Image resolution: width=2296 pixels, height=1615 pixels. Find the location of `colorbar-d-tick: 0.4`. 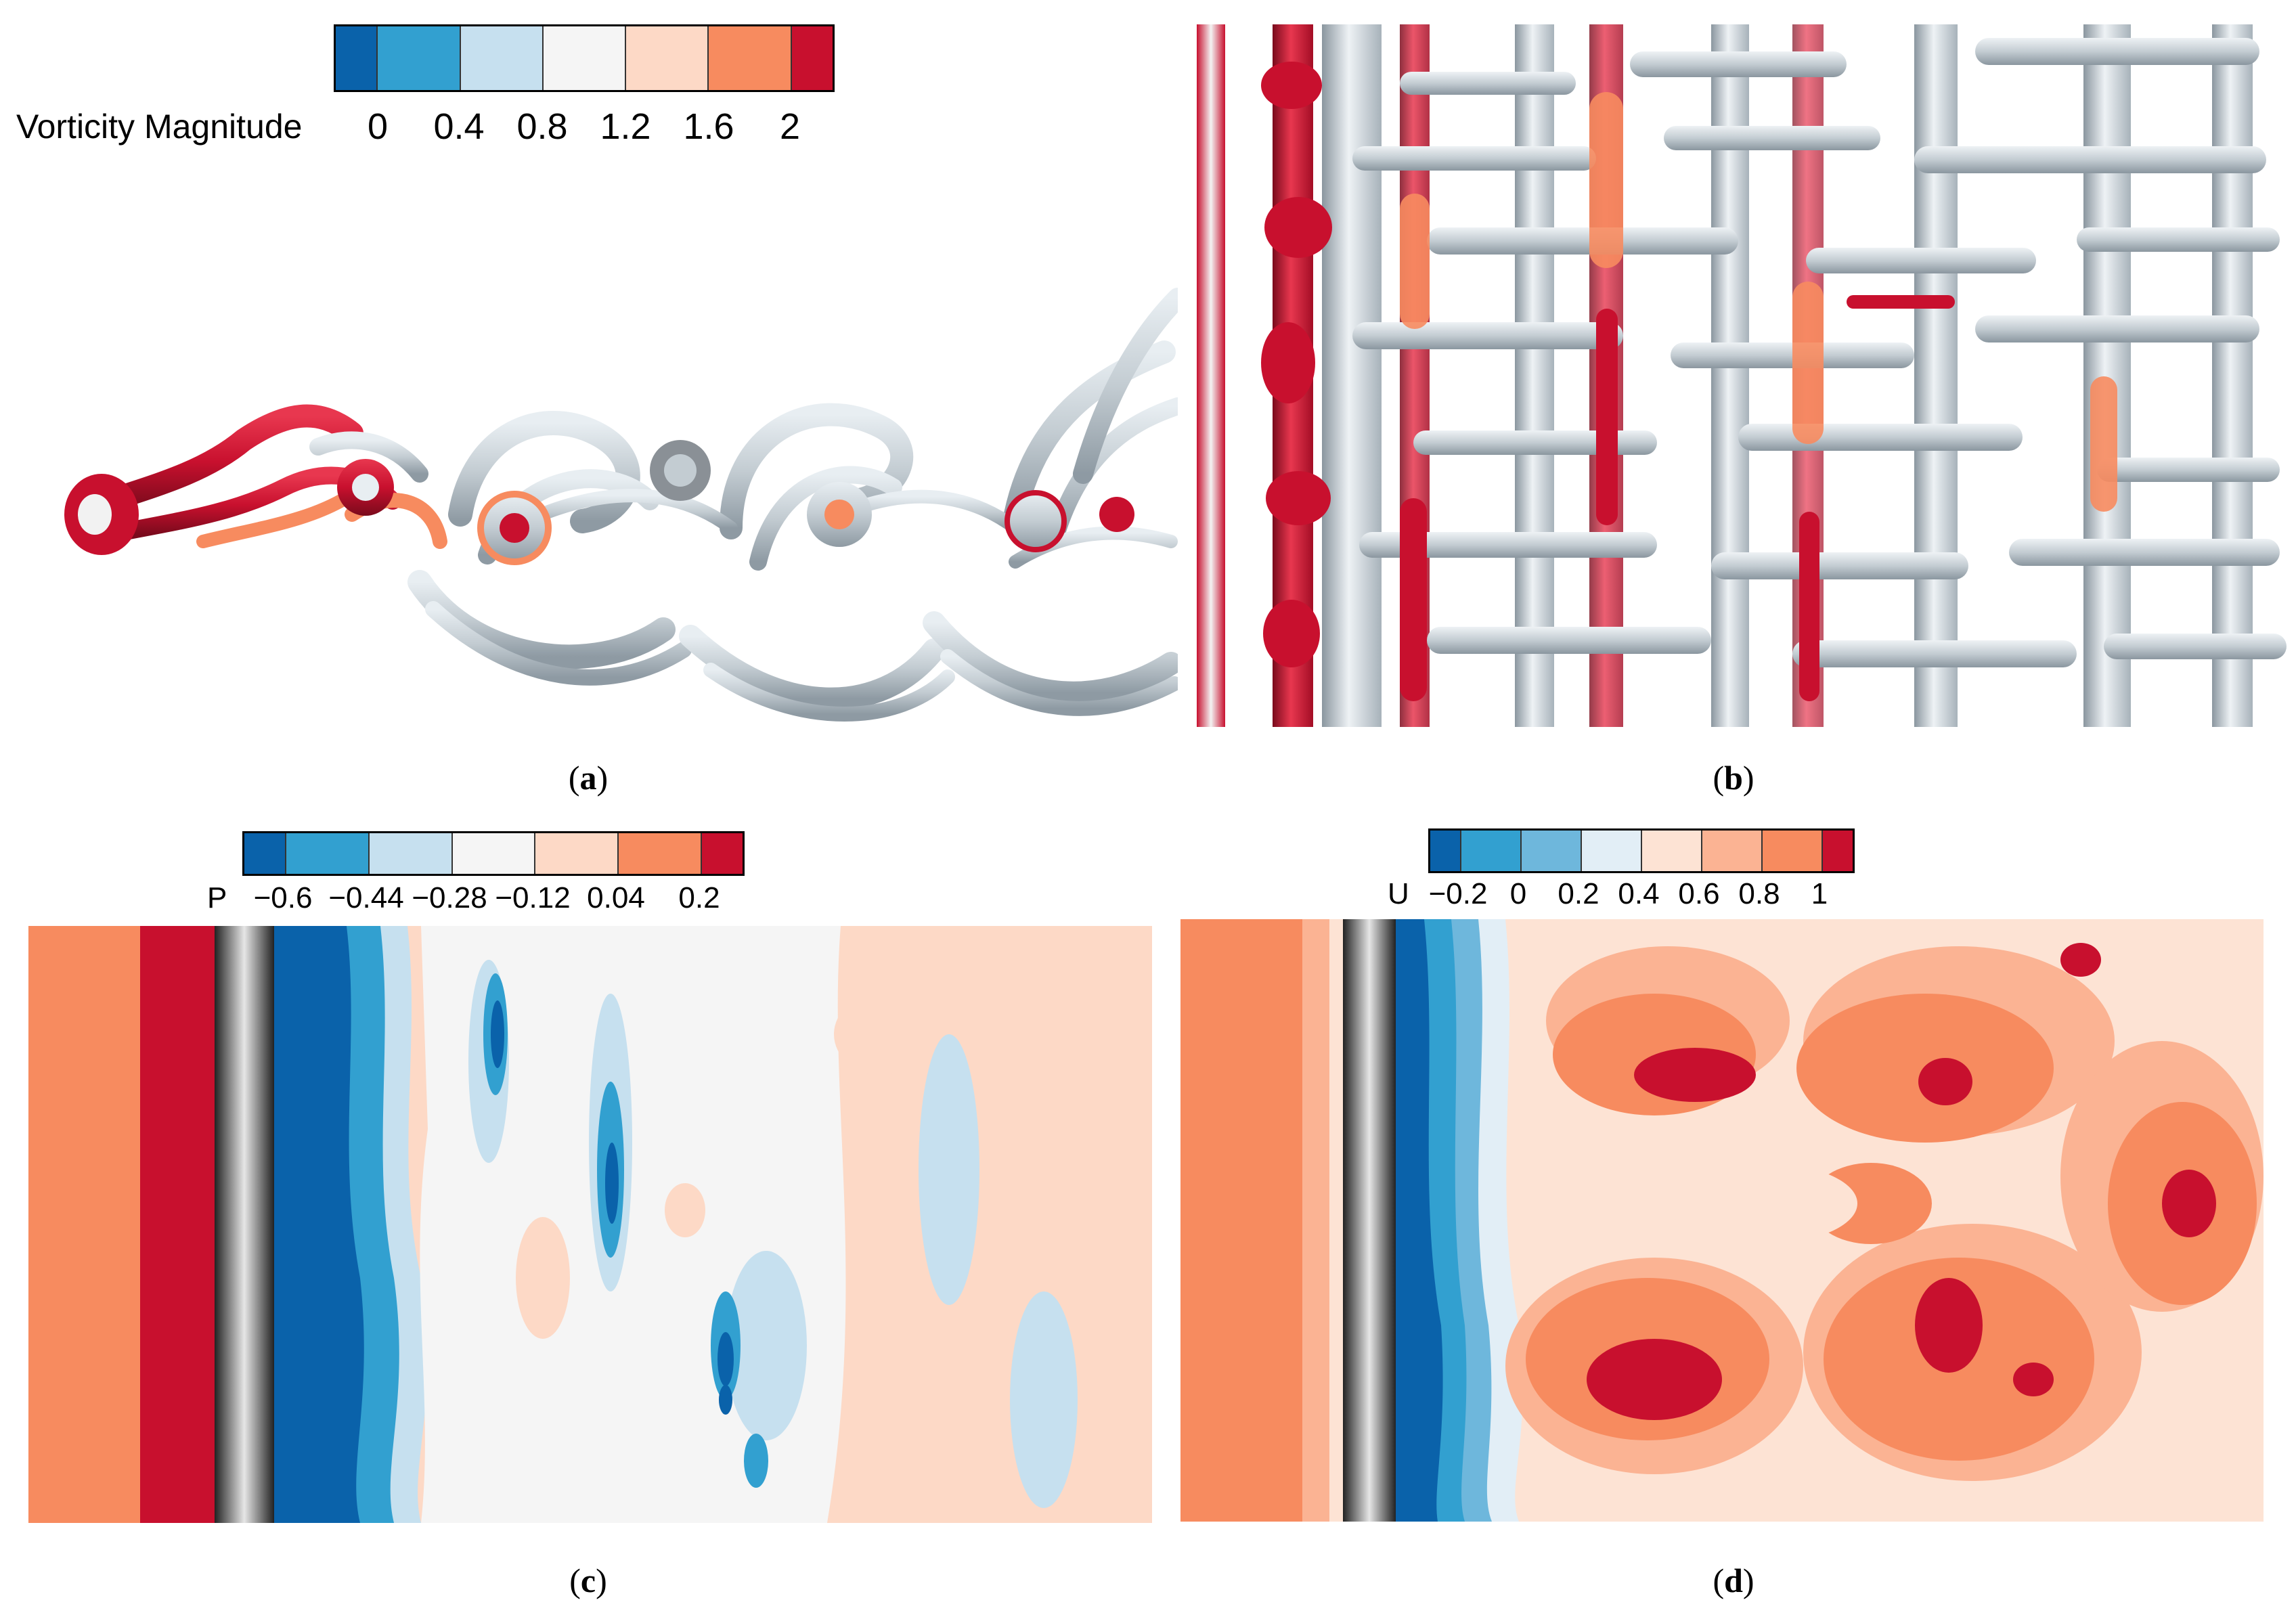

colorbar-d-tick: 0.4 is located at coordinates (1639, 893).